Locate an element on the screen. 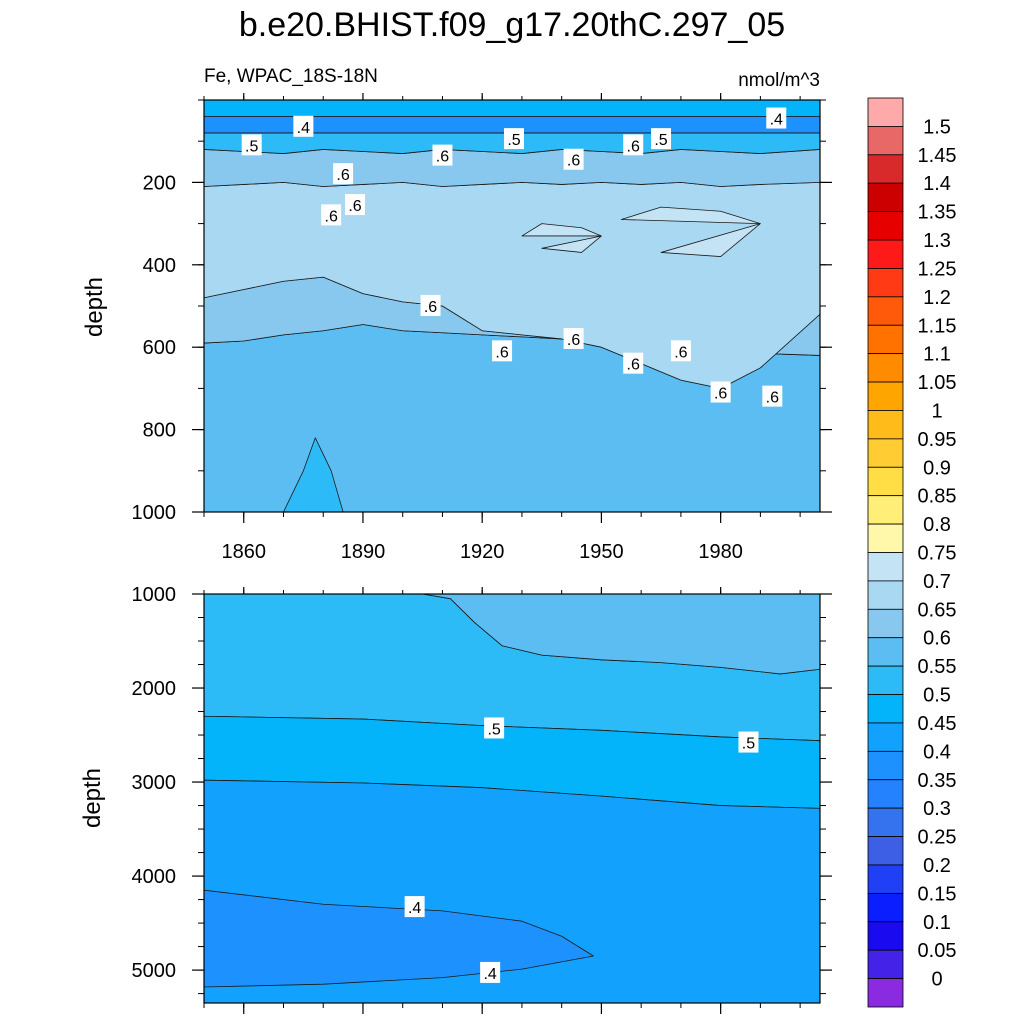  colorbar-label: 1 is located at coordinates (936, 411).